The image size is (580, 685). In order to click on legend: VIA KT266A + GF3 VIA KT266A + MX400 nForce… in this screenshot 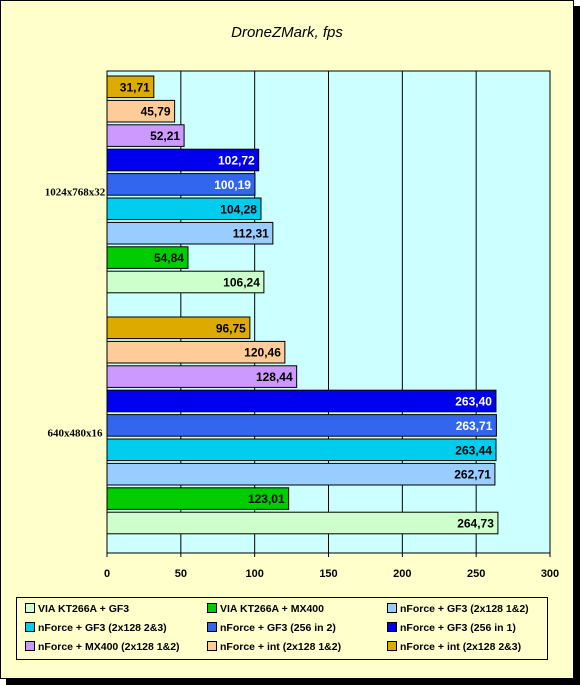, I will do `click(282, 628)`.